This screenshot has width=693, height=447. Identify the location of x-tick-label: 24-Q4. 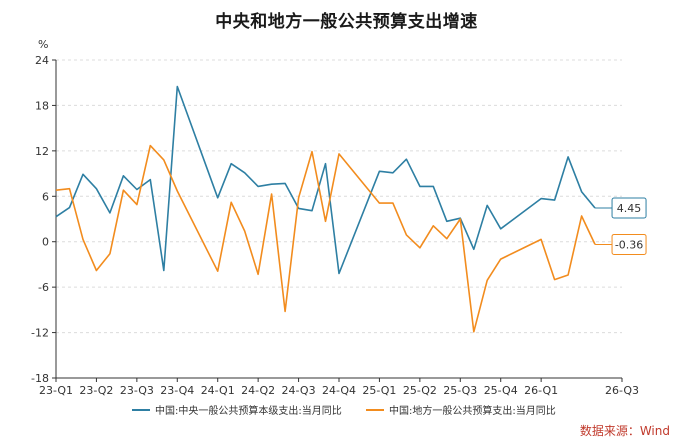
(339, 390).